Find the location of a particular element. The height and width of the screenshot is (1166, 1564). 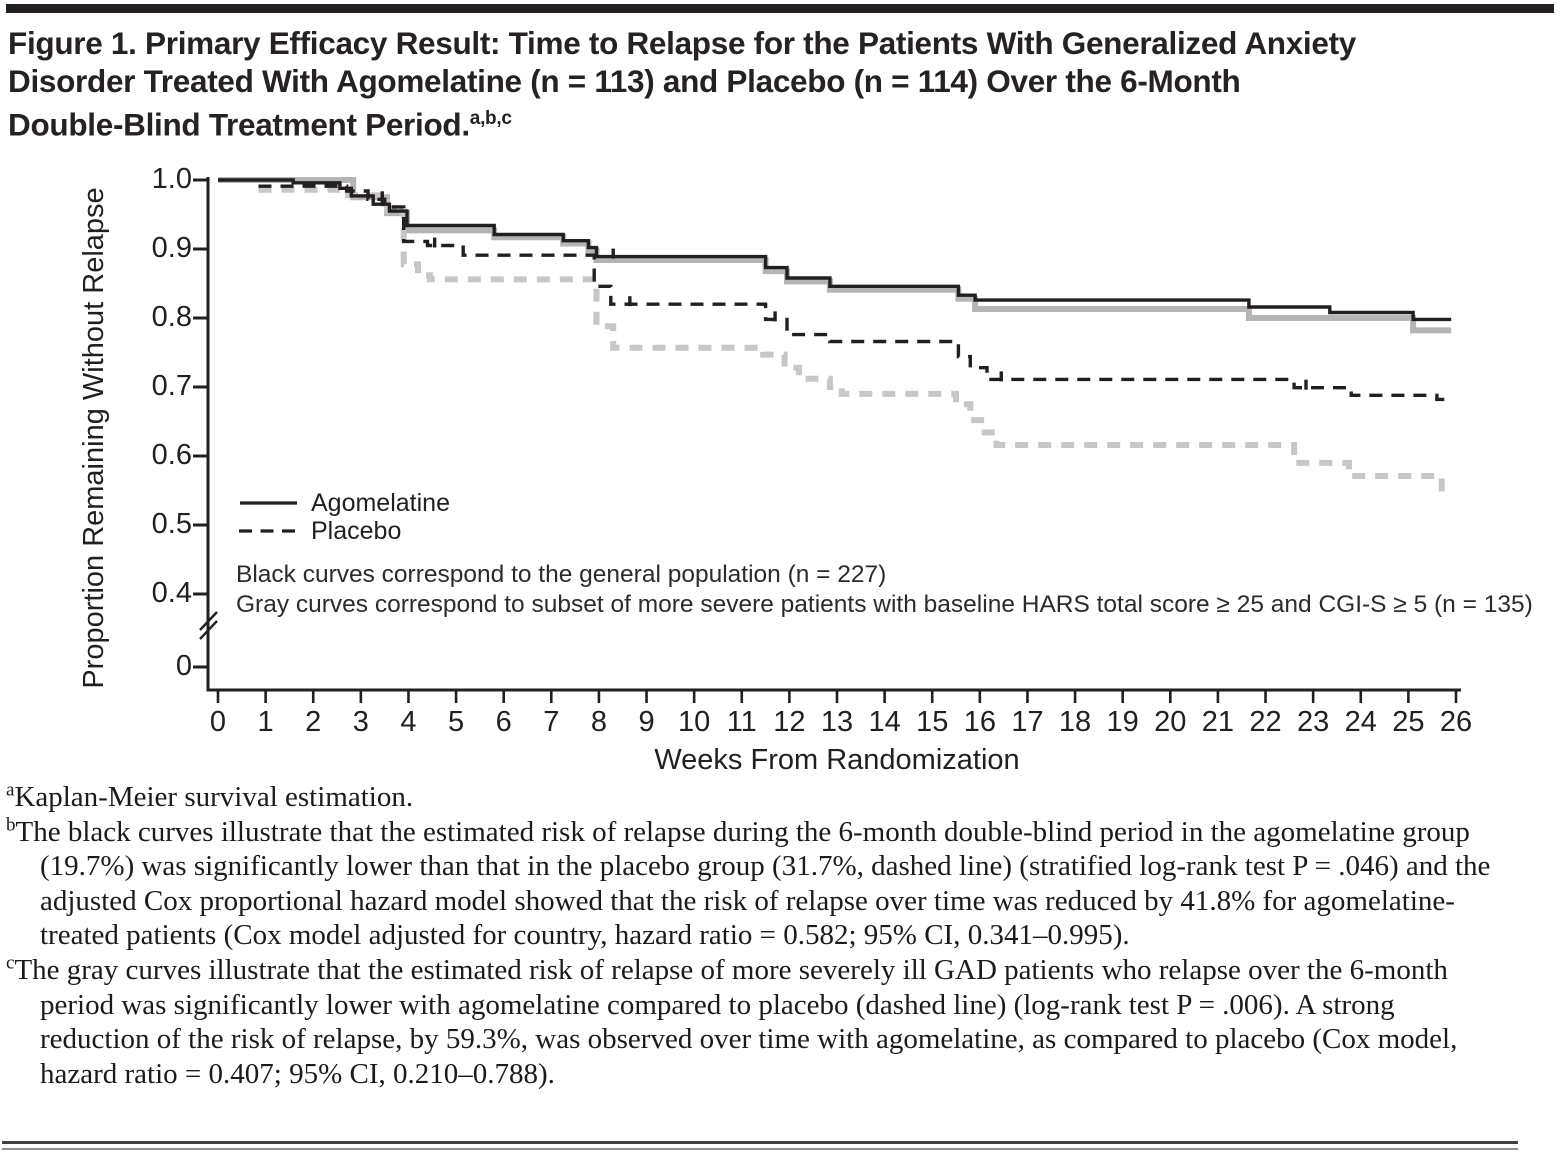

curve-placebo-general is located at coordinates (853, 293).